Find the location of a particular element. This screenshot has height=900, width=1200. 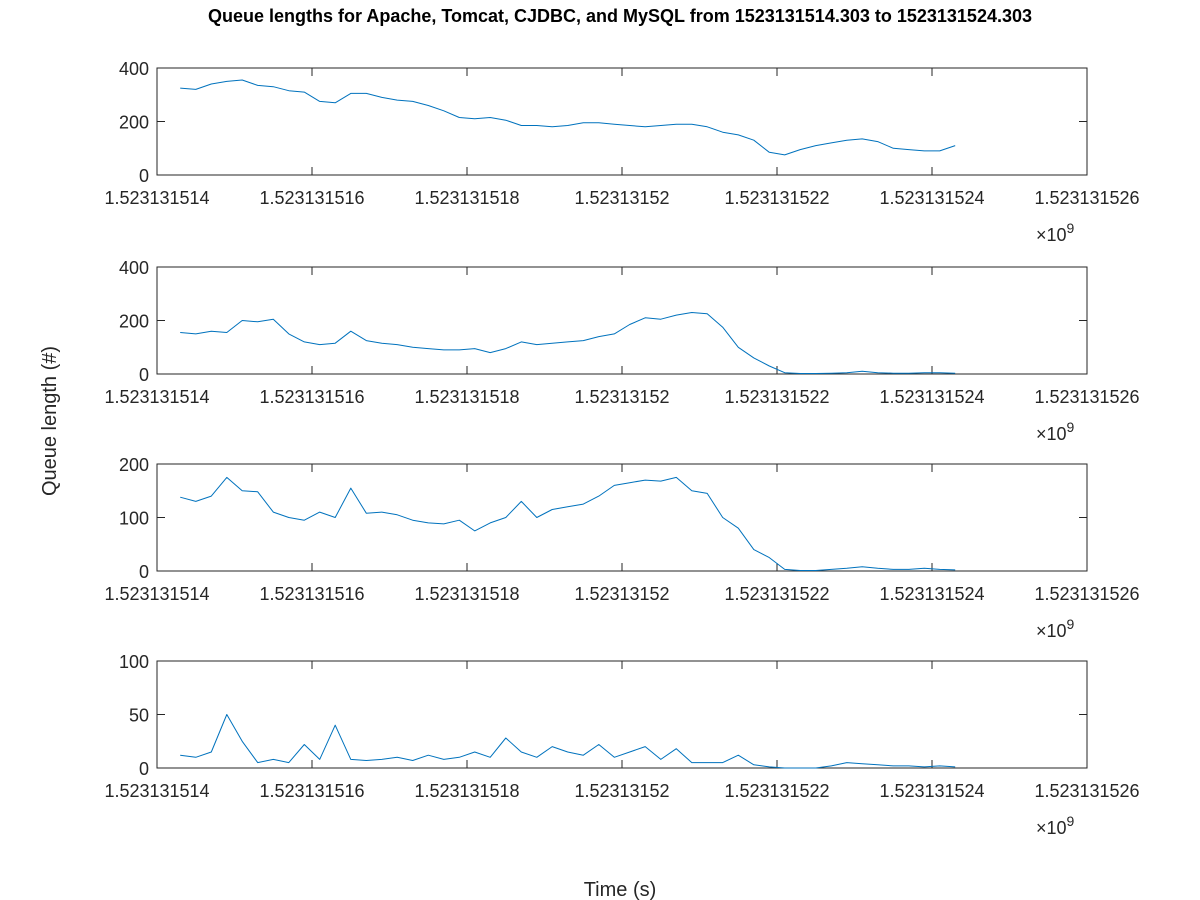

x-axis-label: Time (s) is located at coordinates (620, 889).